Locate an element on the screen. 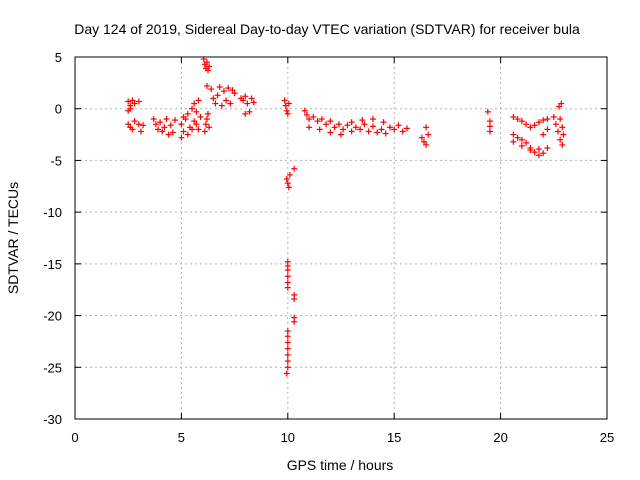  y-axis-title: SDTVAR / TECUs is located at coordinates (13, 238).